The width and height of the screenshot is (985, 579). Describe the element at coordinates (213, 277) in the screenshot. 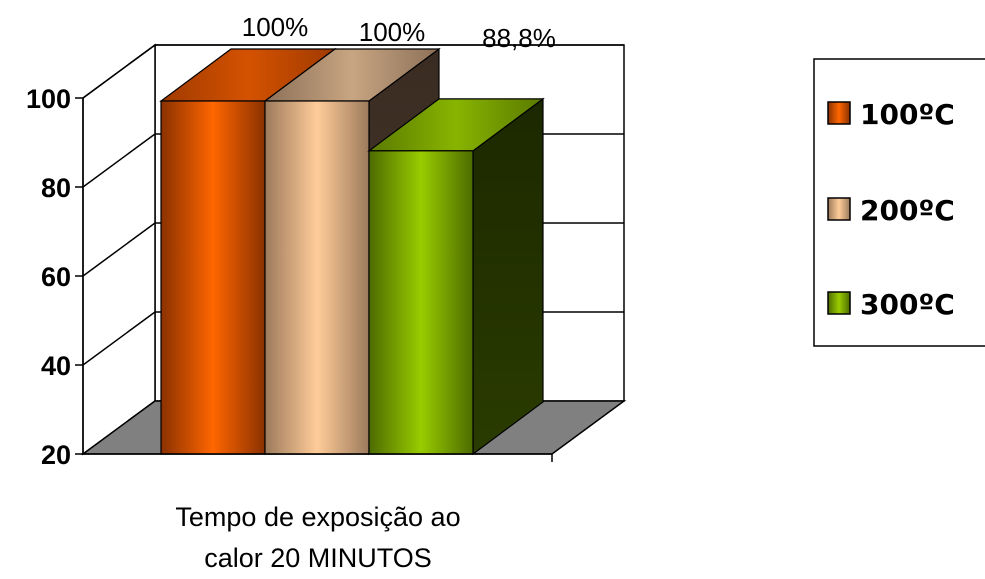

I see `bar-front-100ºC` at that location.